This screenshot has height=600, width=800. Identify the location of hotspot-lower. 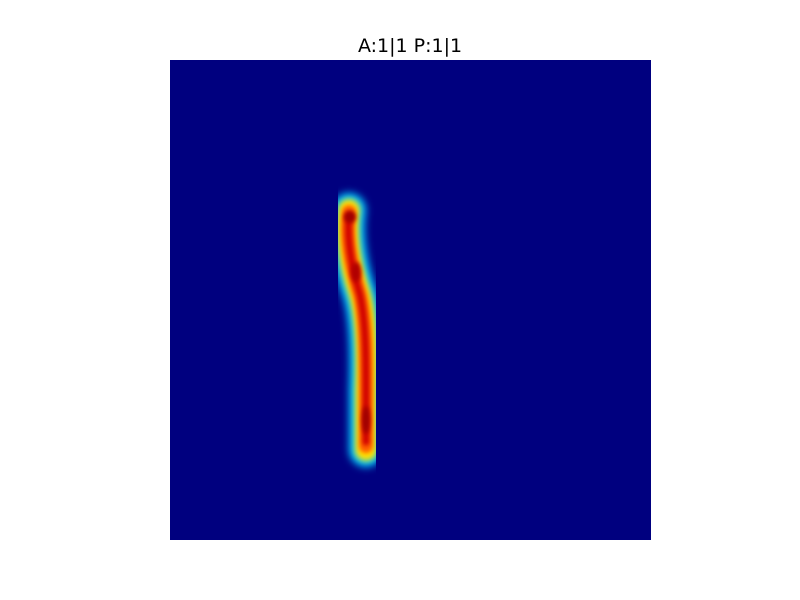
(366, 420).